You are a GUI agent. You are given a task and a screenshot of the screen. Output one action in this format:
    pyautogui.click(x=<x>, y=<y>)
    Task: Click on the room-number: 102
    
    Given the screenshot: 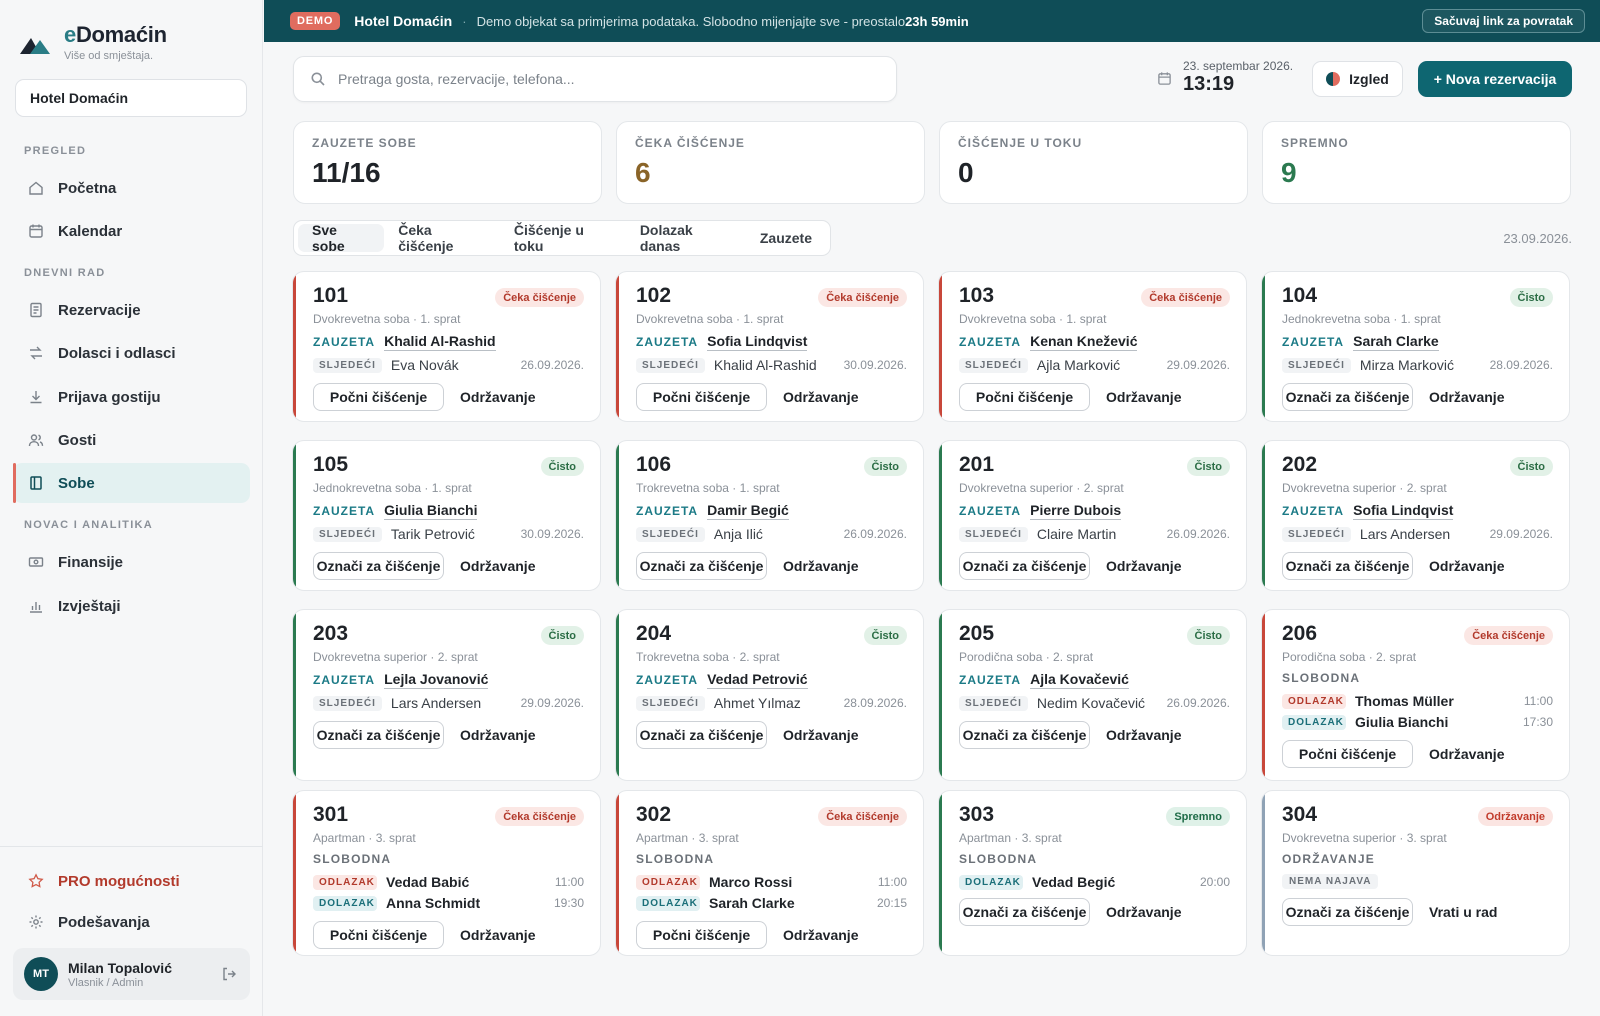 What is the action you would take?
    pyautogui.click(x=654, y=295)
    